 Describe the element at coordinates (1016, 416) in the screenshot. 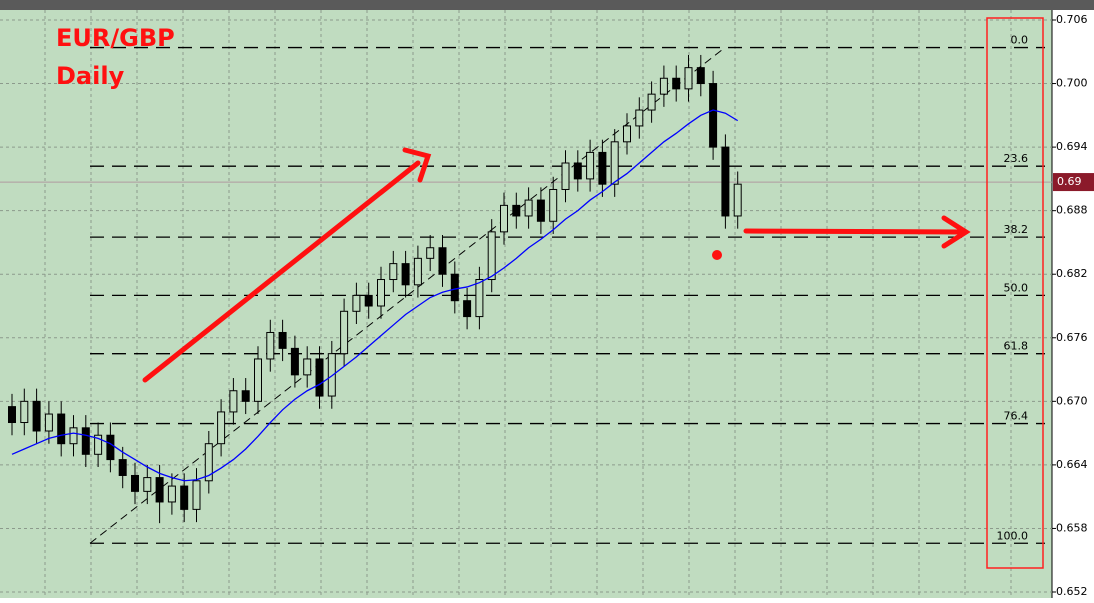

I see `fib-label: 76.4` at that location.